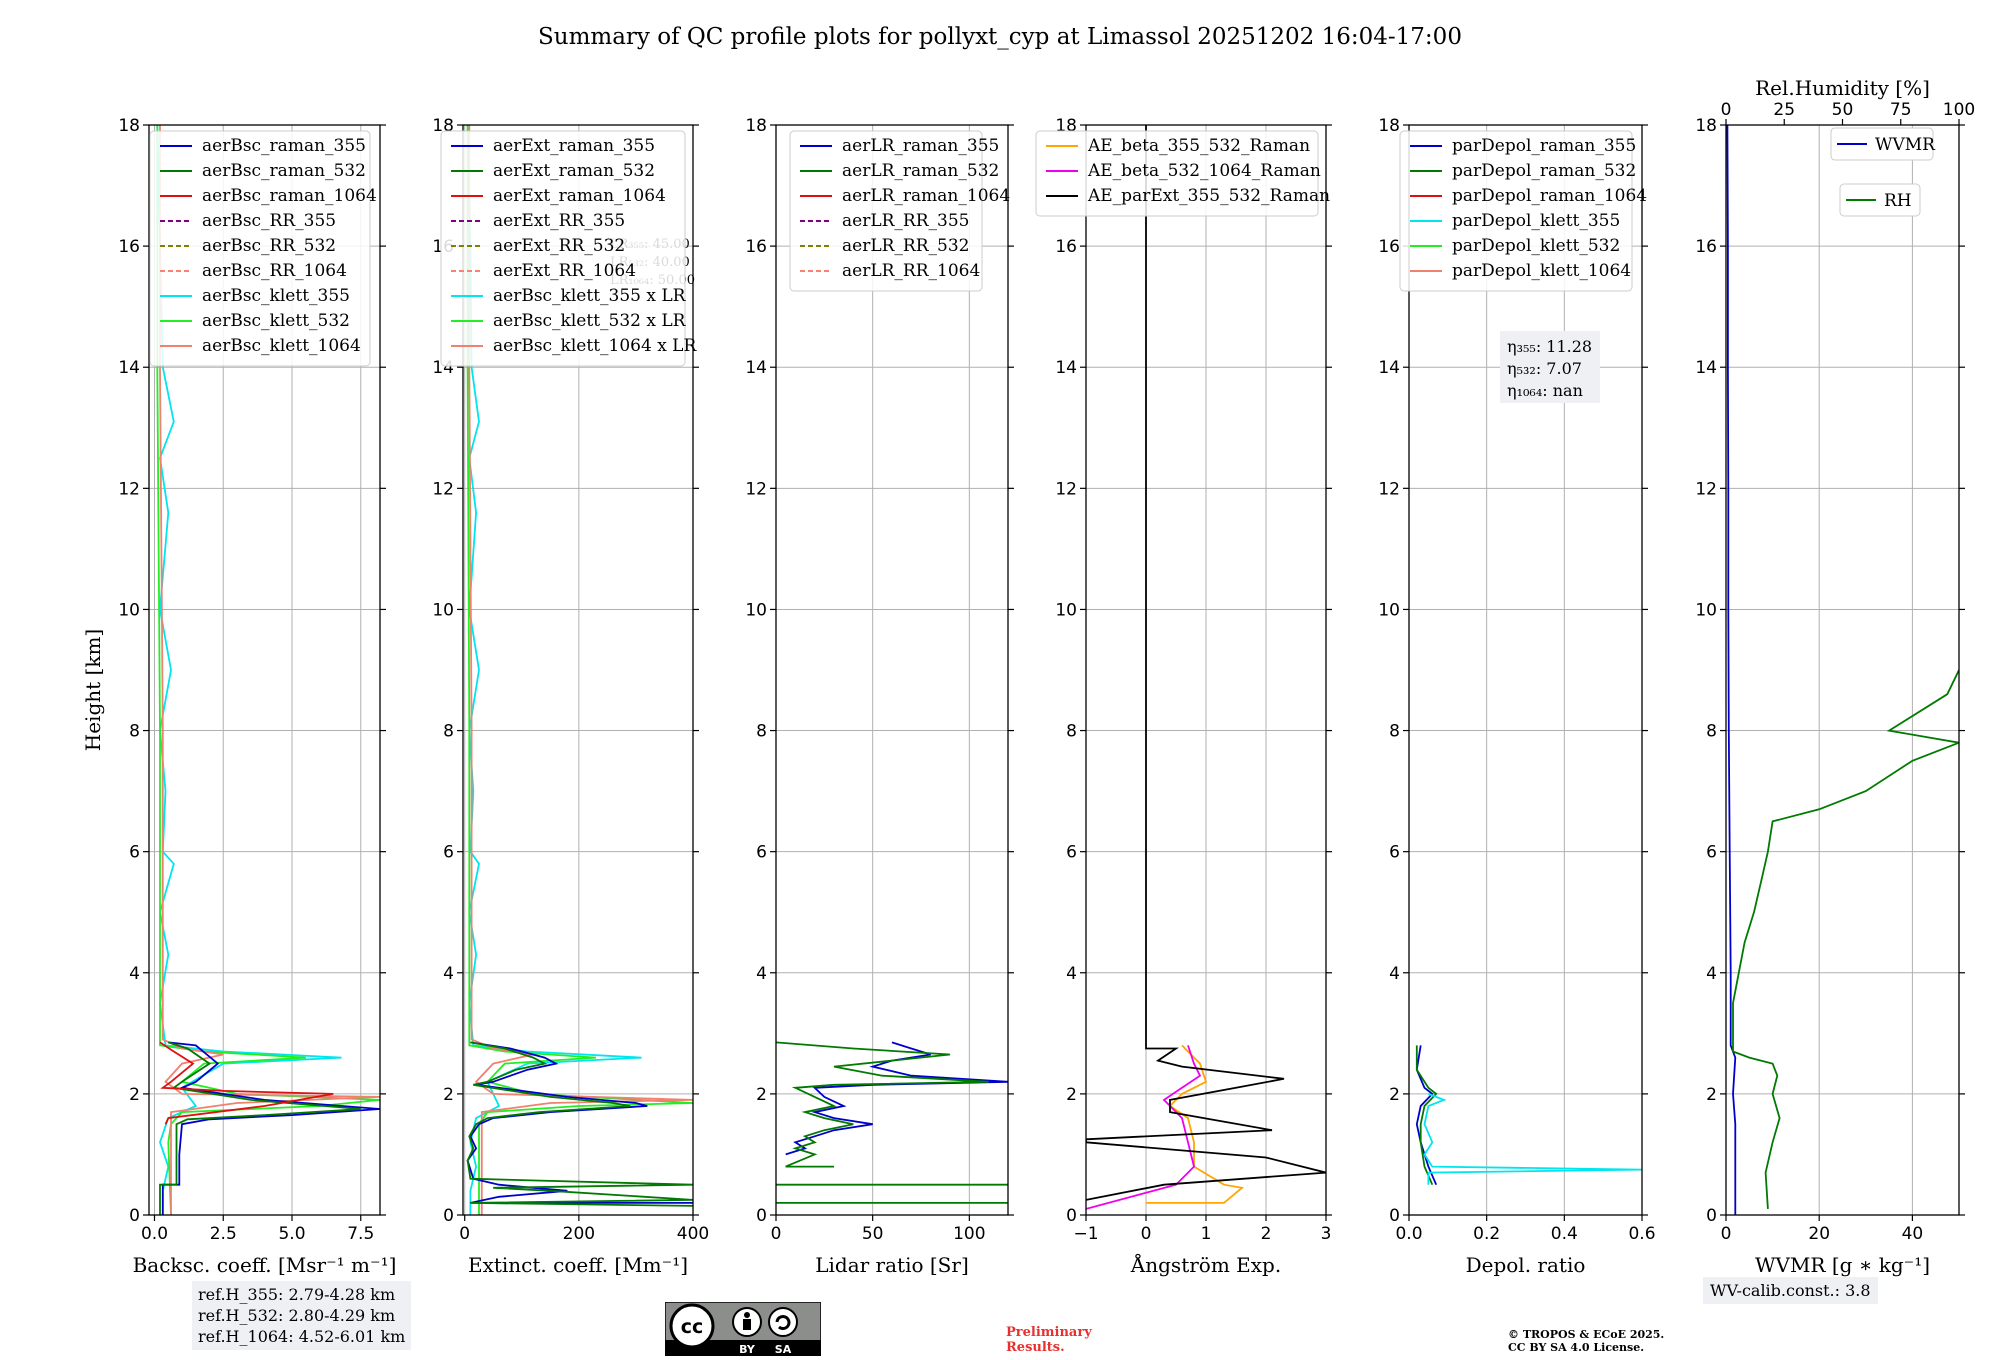 This screenshot has width=2000, height=1360. I want to click on y-axis-label: Height [km], so click(93, 690).